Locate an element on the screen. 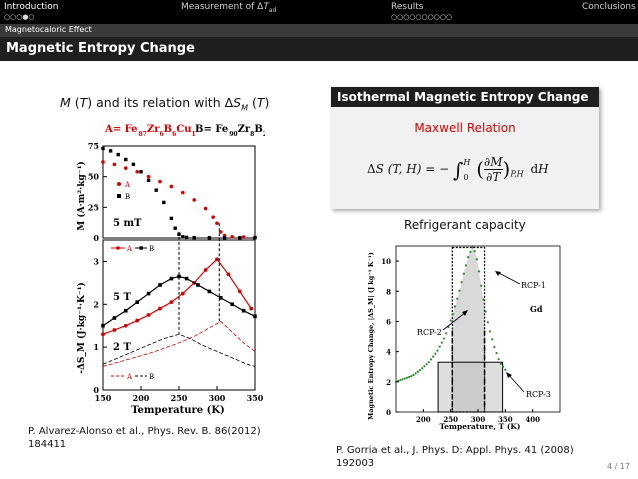  entropy-curve-a-5t is located at coordinates (177, 296).